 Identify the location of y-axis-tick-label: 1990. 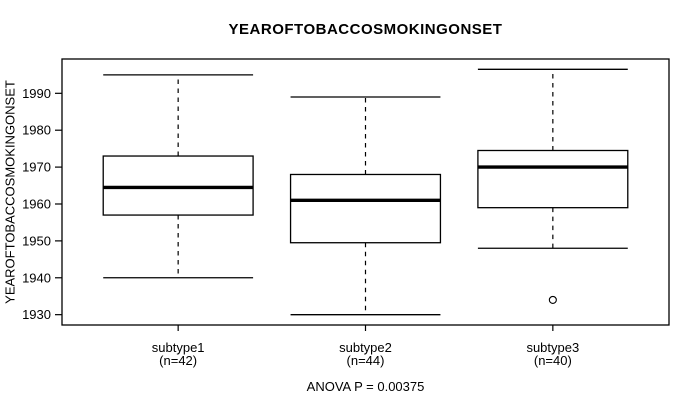
(36, 93).